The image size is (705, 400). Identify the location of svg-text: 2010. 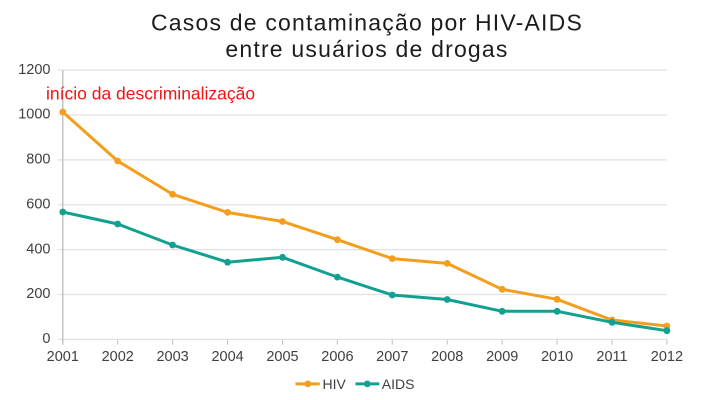
(557, 357).